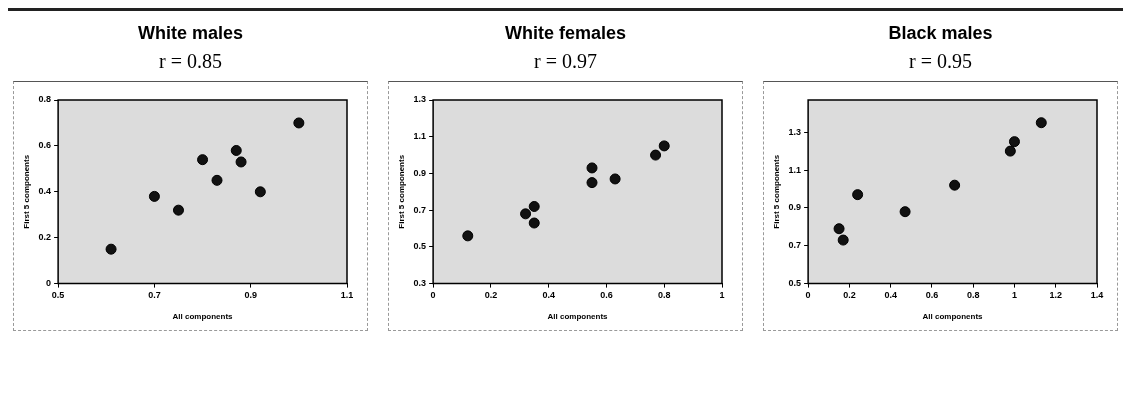 This screenshot has height=414, width=1131. Describe the element at coordinates (154, 295) in the screenshot. I see `x-tick-label: 0.7` at that location.